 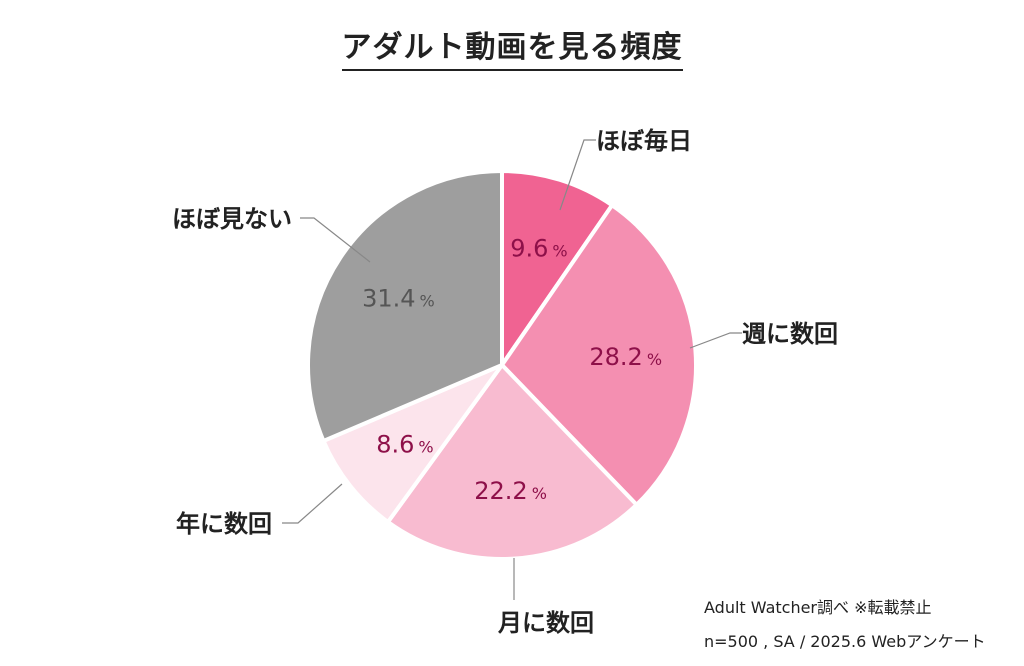 What do you see at coordinates (512, 50) in the screenshot?
I see `chart-title-text: アダルト動画を見る頻度` at bounding box center [512, 50].